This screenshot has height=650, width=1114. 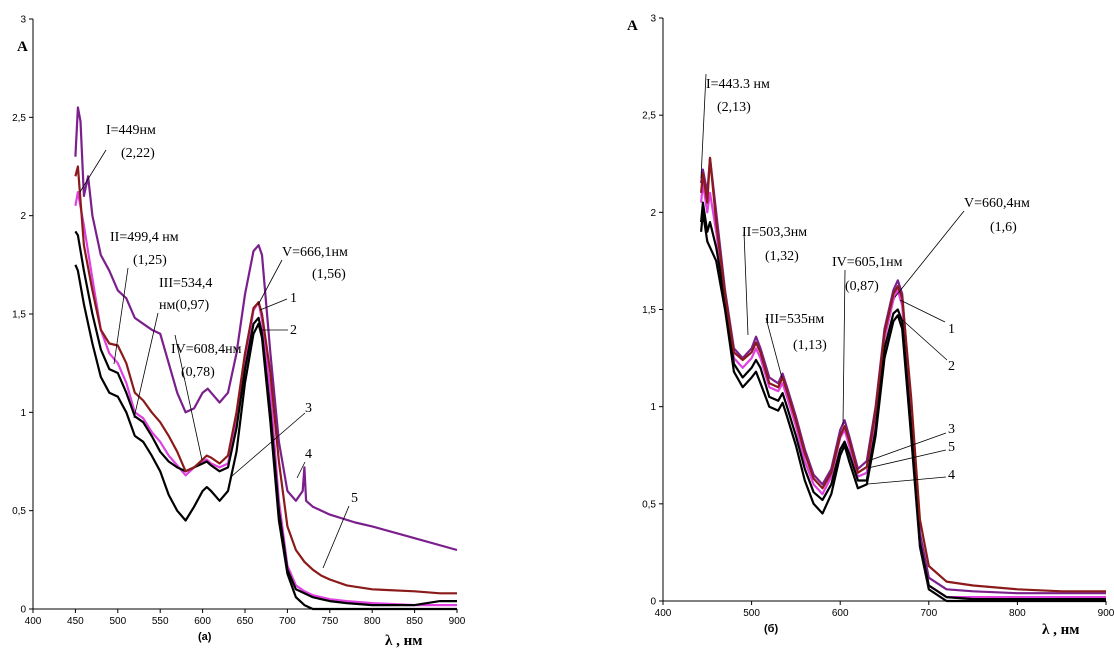 What do you see at coordinates (302, 275) in the screenshot?
I see `panel-a-annotation-V: V=666,1нм (1,56)` at bounding box center [302, 275].